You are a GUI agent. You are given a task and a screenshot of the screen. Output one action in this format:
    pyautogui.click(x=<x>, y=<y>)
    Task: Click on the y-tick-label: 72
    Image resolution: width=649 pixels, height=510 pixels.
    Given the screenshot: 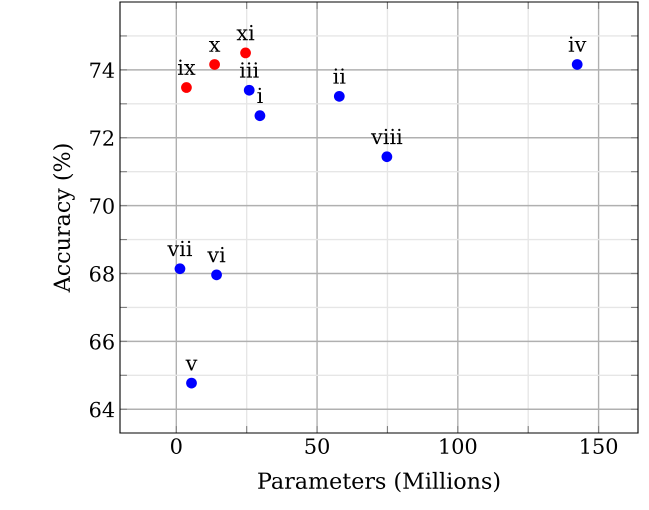 What is the action you would take?
    pyautogui.click(x=102, y=138)
    